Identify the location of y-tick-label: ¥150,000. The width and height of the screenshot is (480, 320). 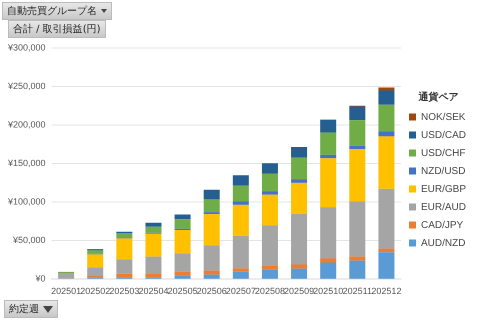
(26, 163).